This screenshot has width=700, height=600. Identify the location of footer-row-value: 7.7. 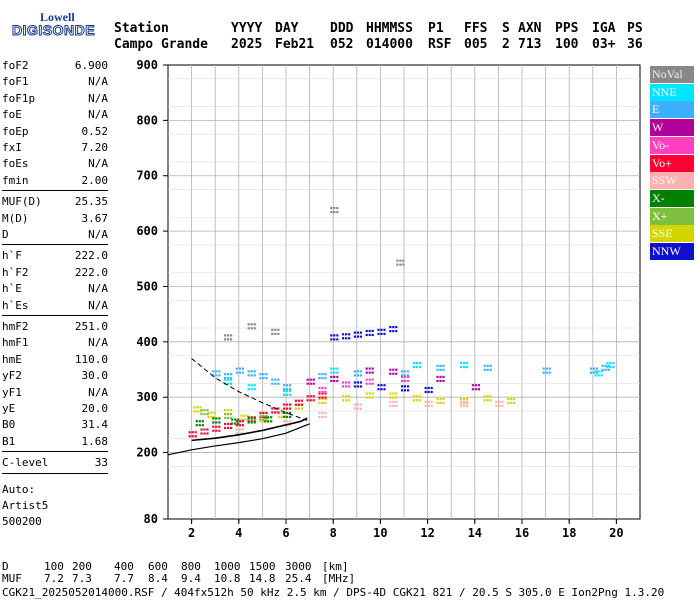
(124, 578).